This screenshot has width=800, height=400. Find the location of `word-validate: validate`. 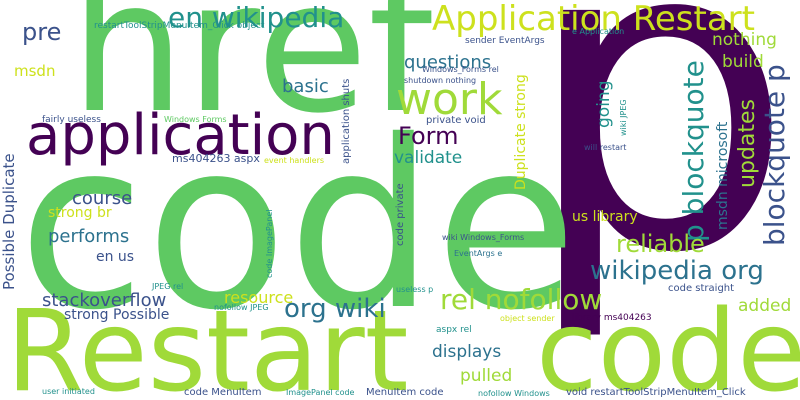

word-validate: validate is located at coordinates (428, 158).